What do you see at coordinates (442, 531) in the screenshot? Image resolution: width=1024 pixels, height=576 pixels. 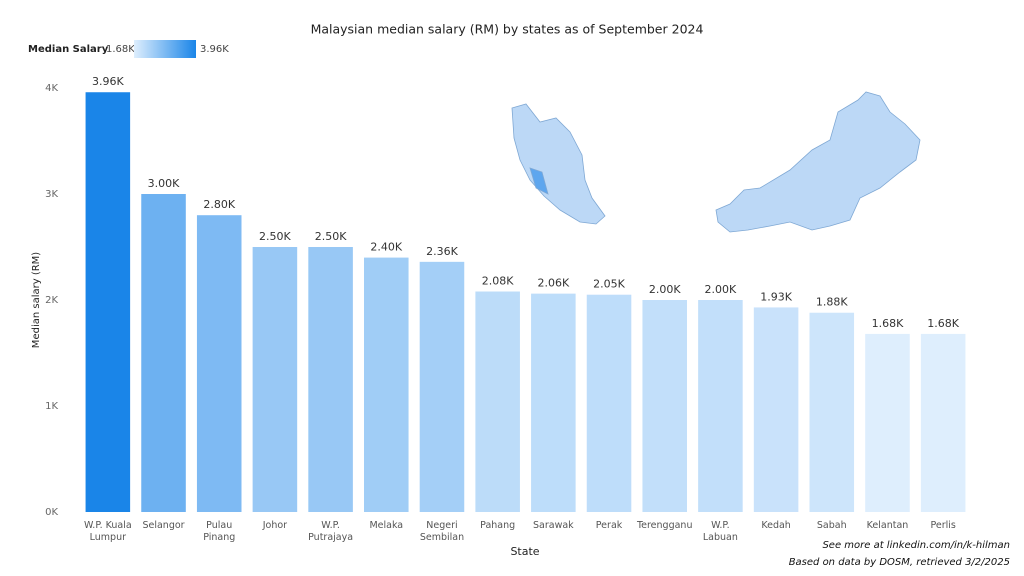 I see `x-tick-label: Negeri Sembilan` at bounding box center [442, 531].